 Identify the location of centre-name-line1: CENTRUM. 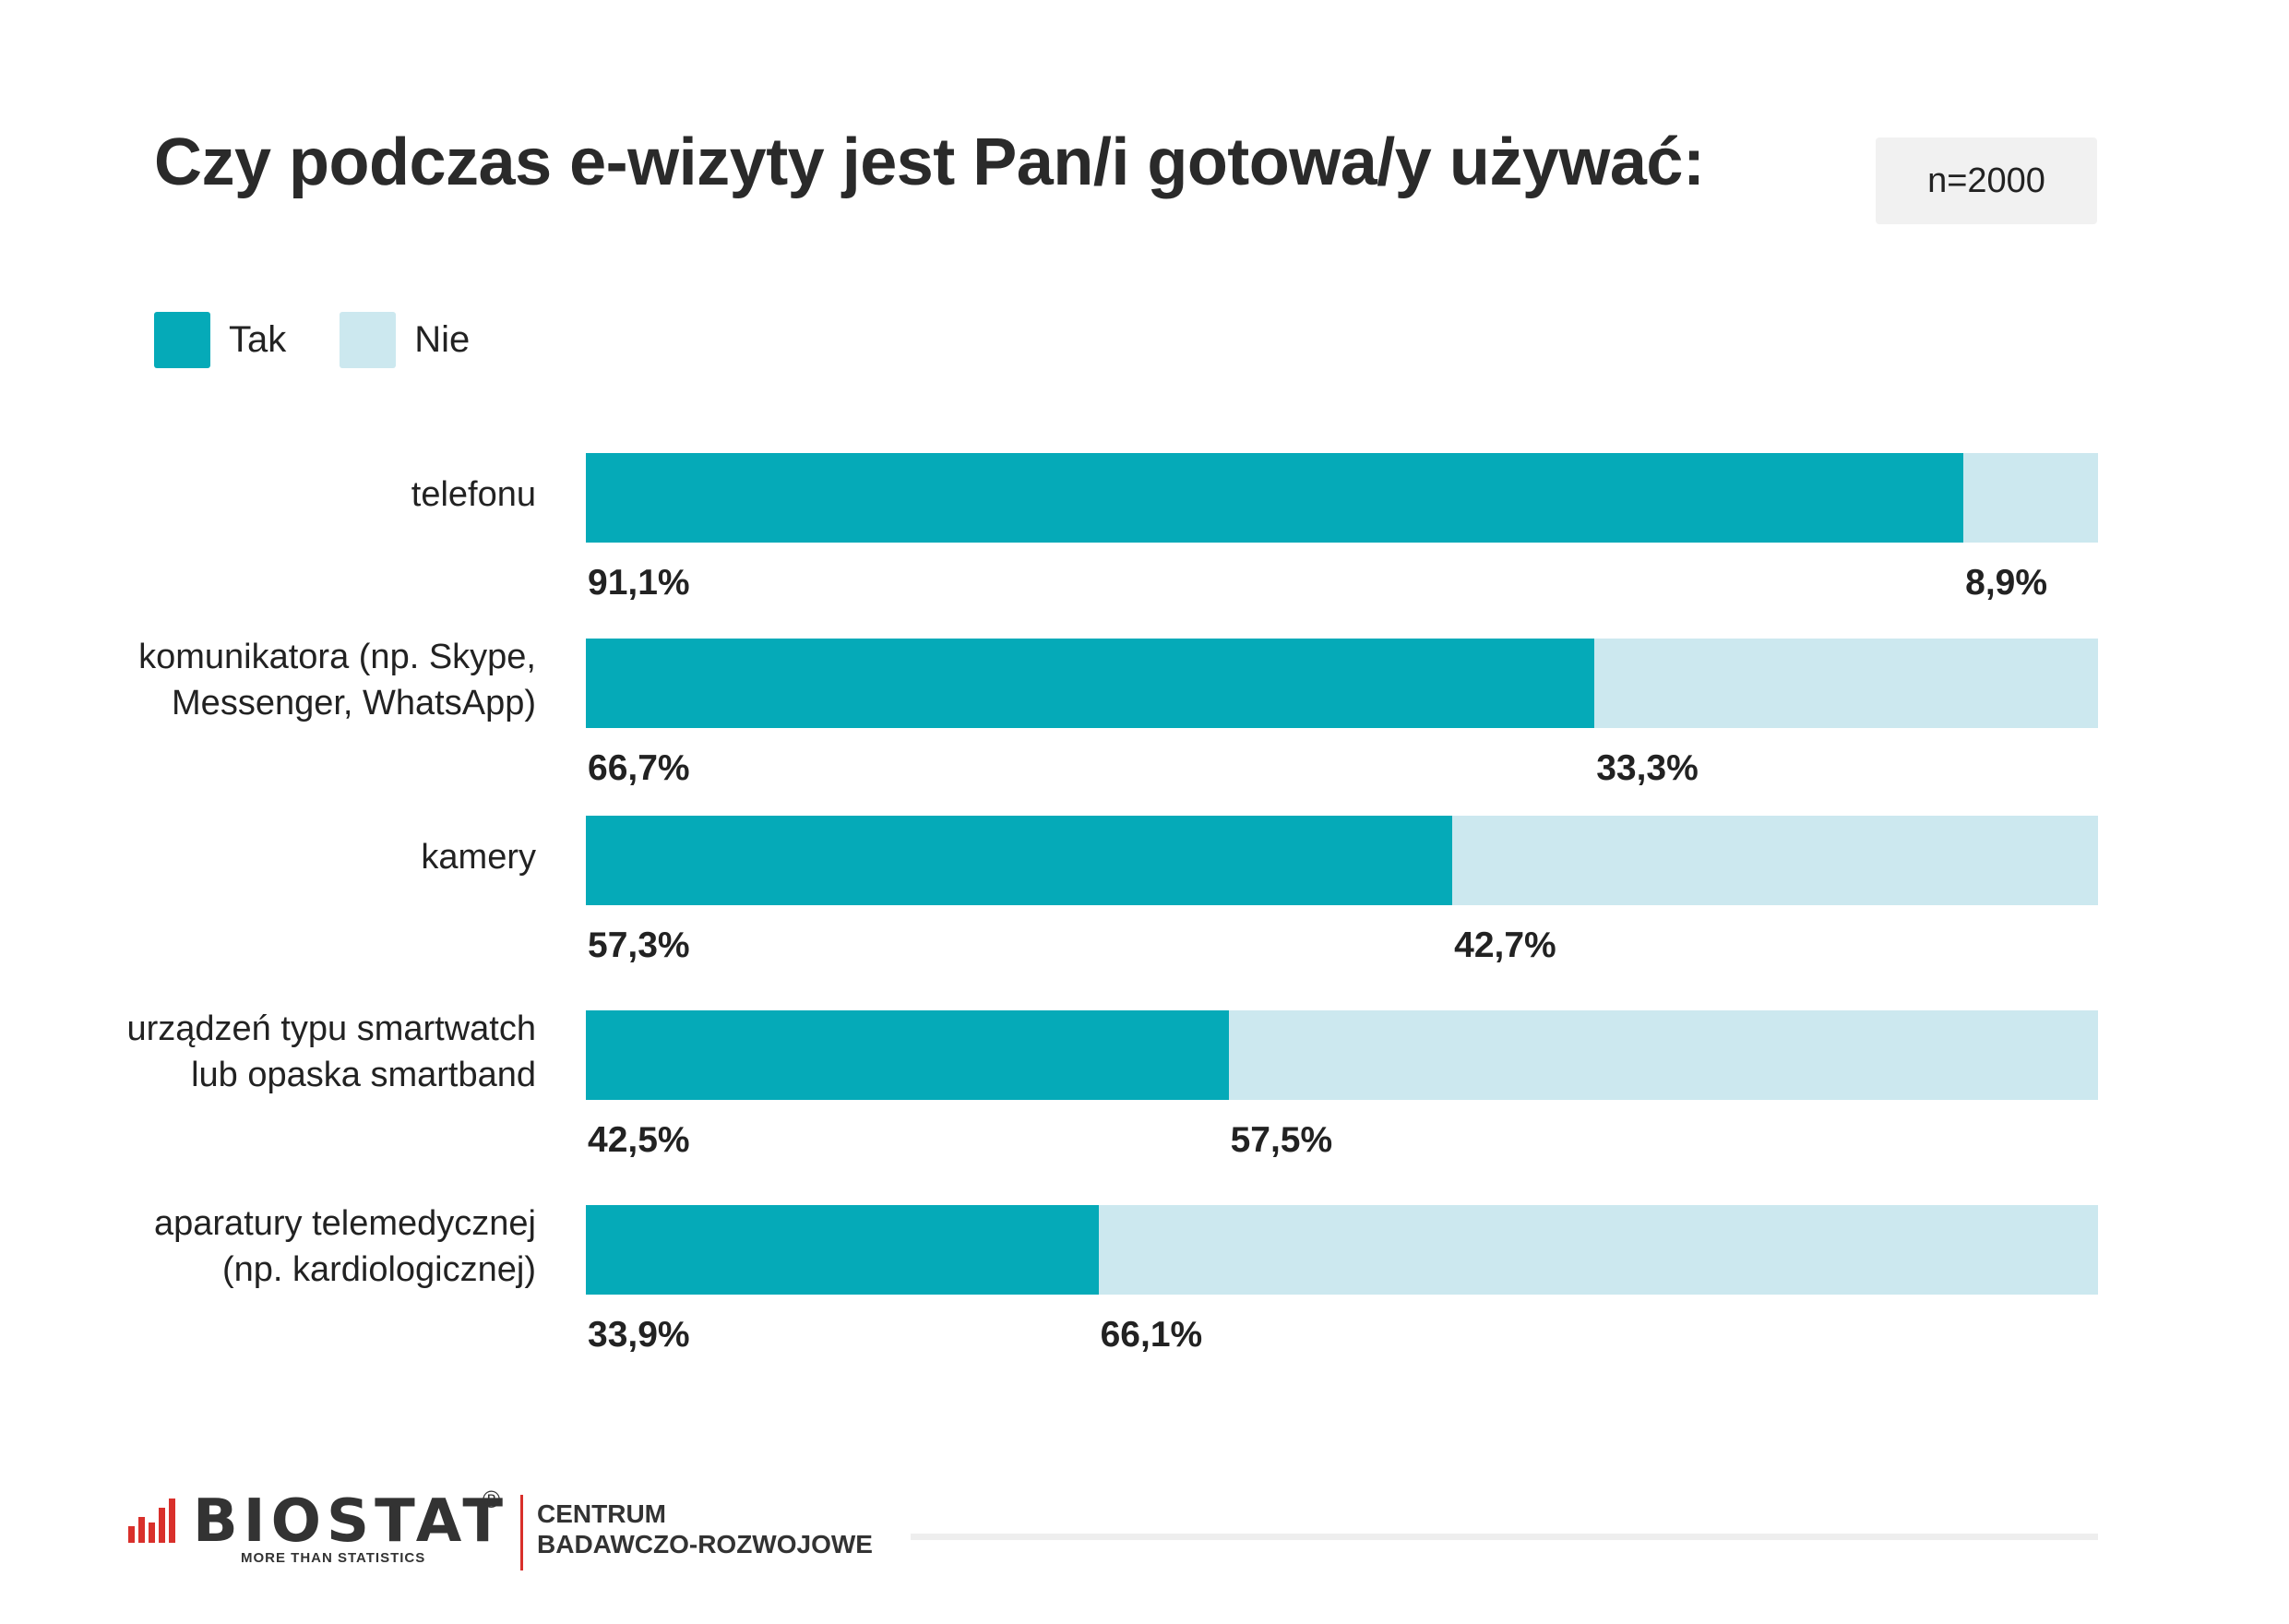
(601, 1513).